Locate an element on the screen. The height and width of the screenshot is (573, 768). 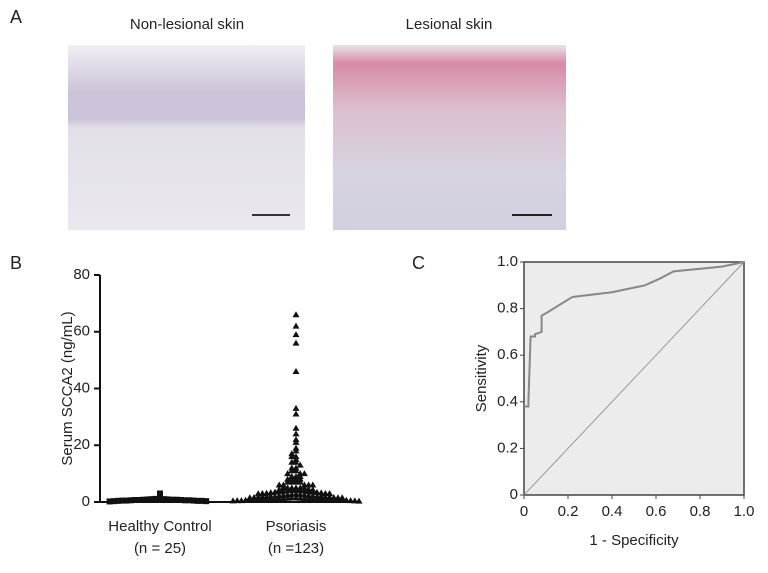
y-tick-label: 0.4 is located at coordinates (507, 401).